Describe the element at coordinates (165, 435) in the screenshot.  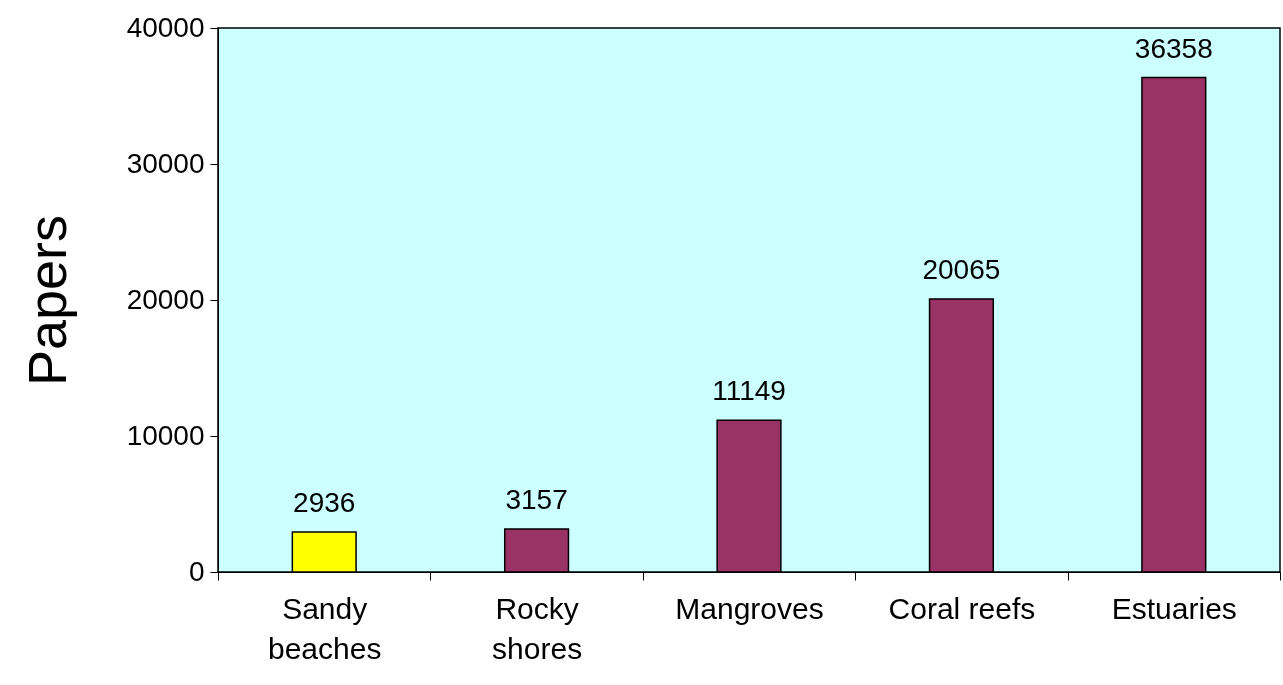
I see `y-tick-label: 10000` at that location.